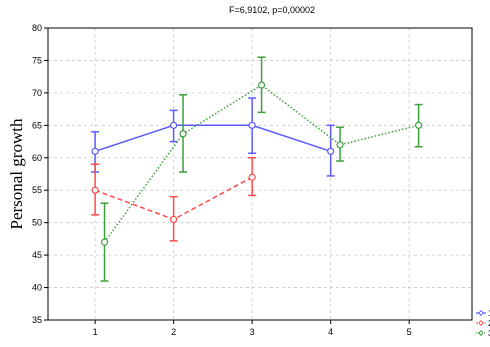 This screenshot has width=490, height=347. I want to click on x-tick-label: 3, so click(252, 332).